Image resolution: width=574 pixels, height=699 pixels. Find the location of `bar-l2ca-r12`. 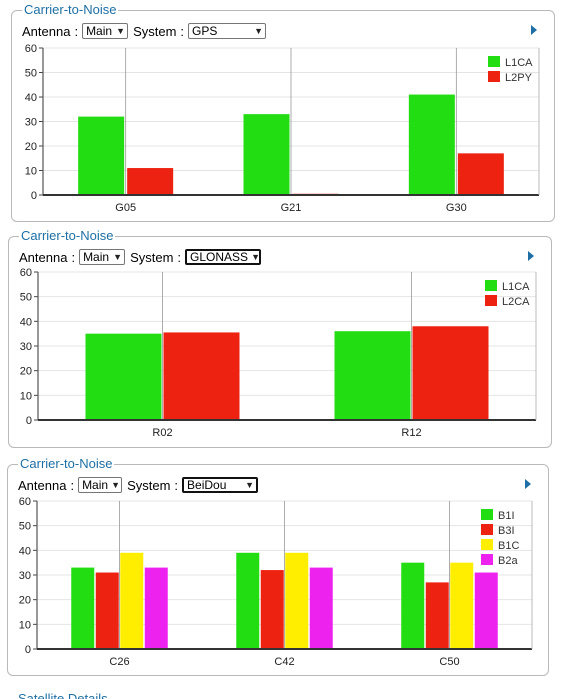

bar-l2ca-r12 is located at coordinates (450, 373).